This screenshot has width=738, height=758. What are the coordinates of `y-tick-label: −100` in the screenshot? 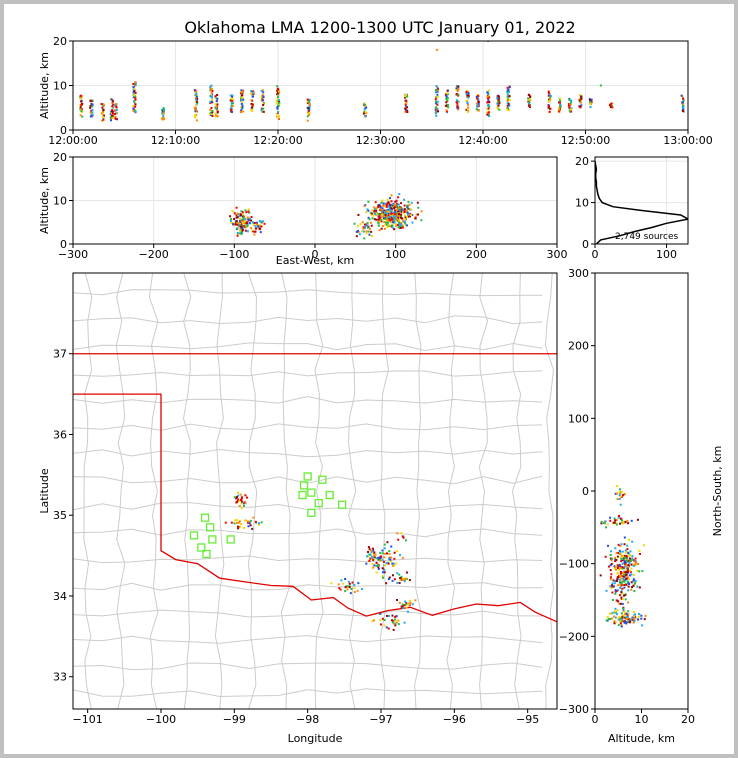 It's located at (574, 564).